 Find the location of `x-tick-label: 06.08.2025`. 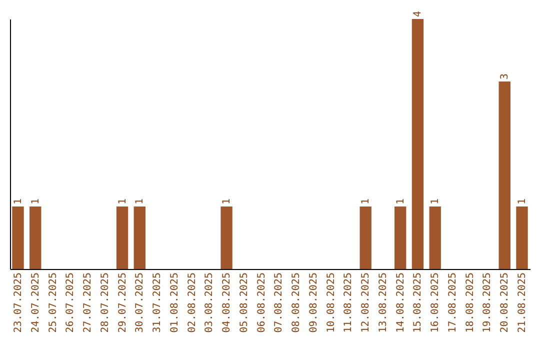

x-tick-label: 06.08.2025 is located at coordinates (262, 302).